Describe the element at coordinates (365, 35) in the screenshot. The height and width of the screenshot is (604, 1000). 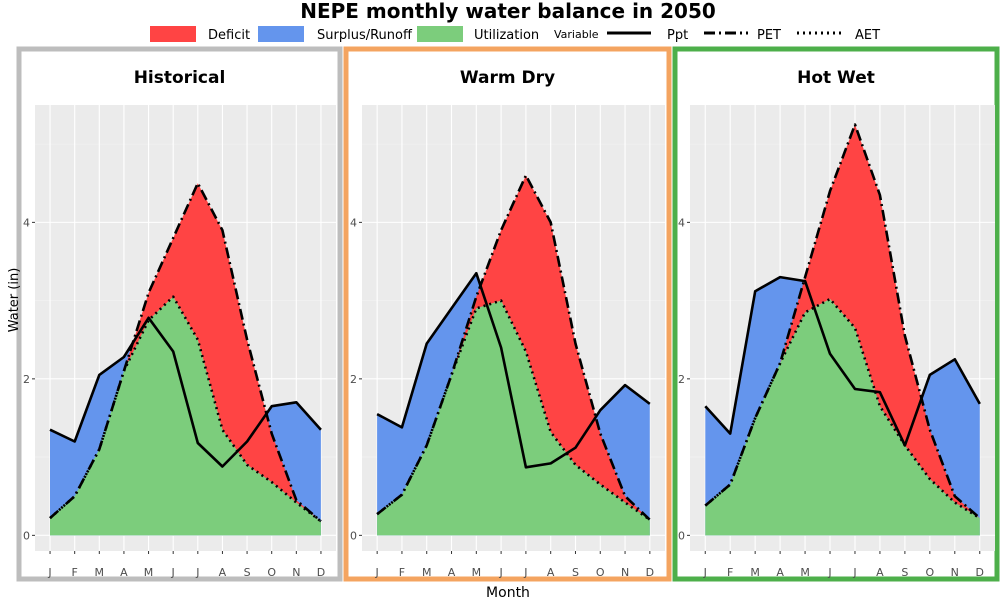
I see `legend-label-1: Surplus/Runoff` at that location.